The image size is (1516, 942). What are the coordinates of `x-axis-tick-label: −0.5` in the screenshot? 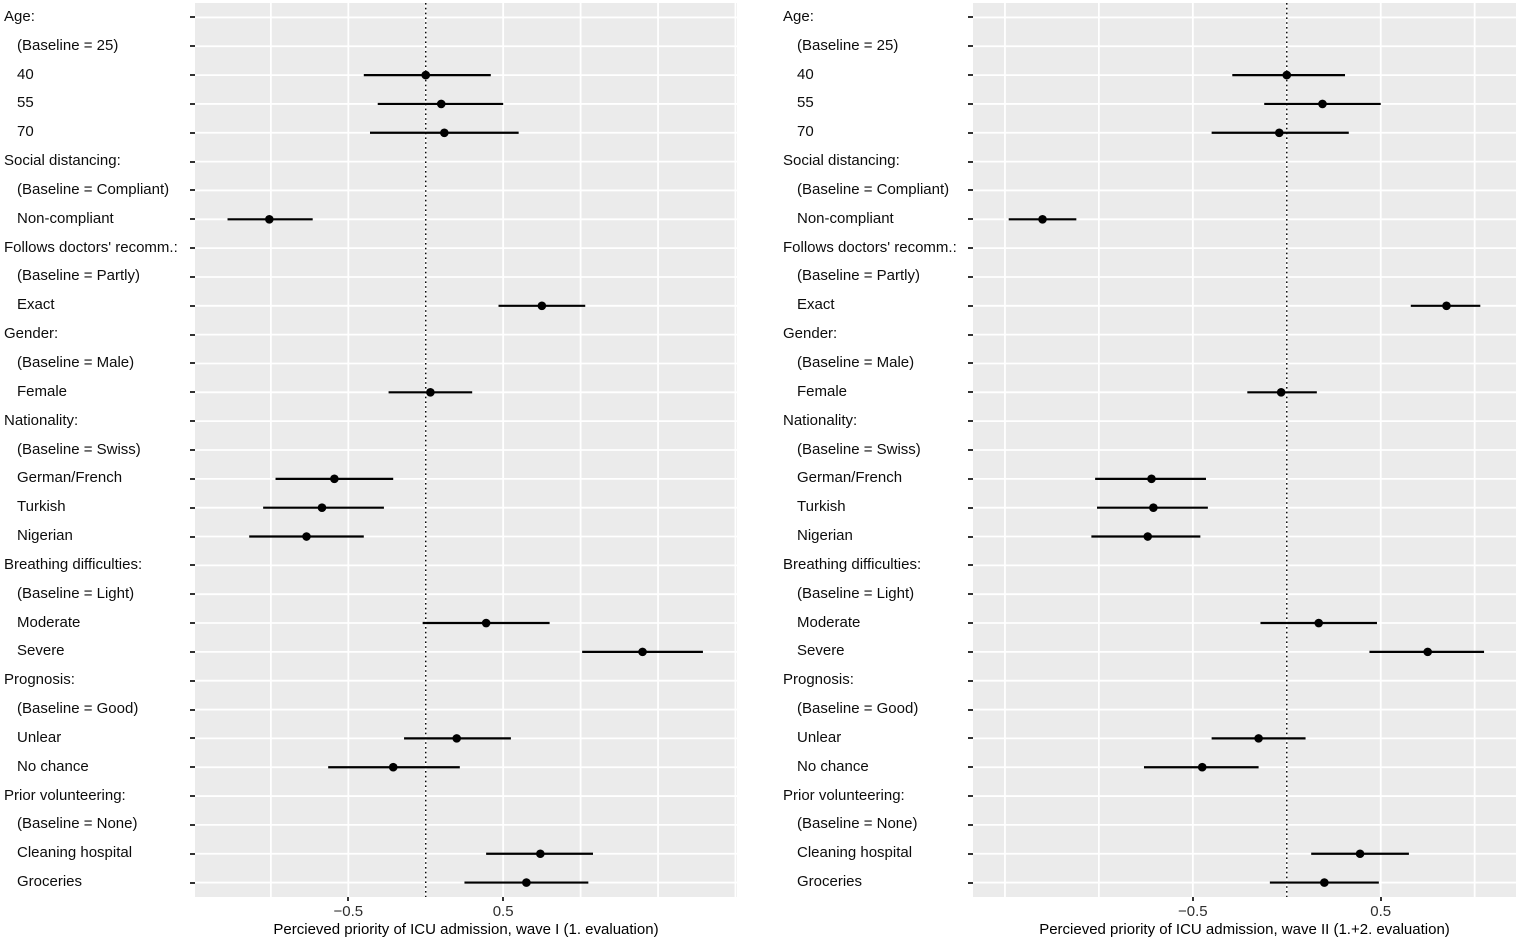 It's located at (348, 911).